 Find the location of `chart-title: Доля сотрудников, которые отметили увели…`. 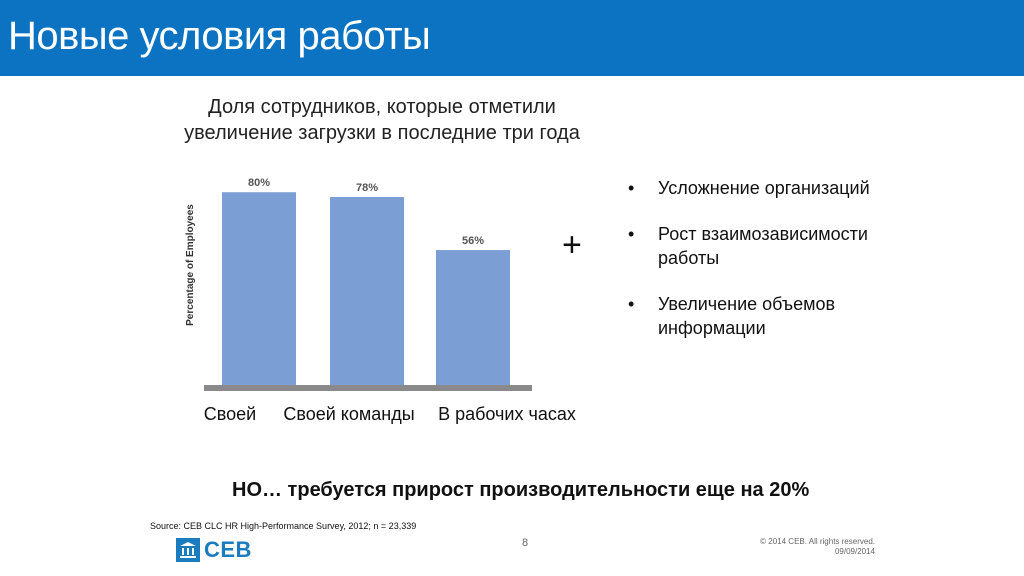

chart-title: Доля сотрудников, которые отметили увели… is located at coordinates (382, 120).